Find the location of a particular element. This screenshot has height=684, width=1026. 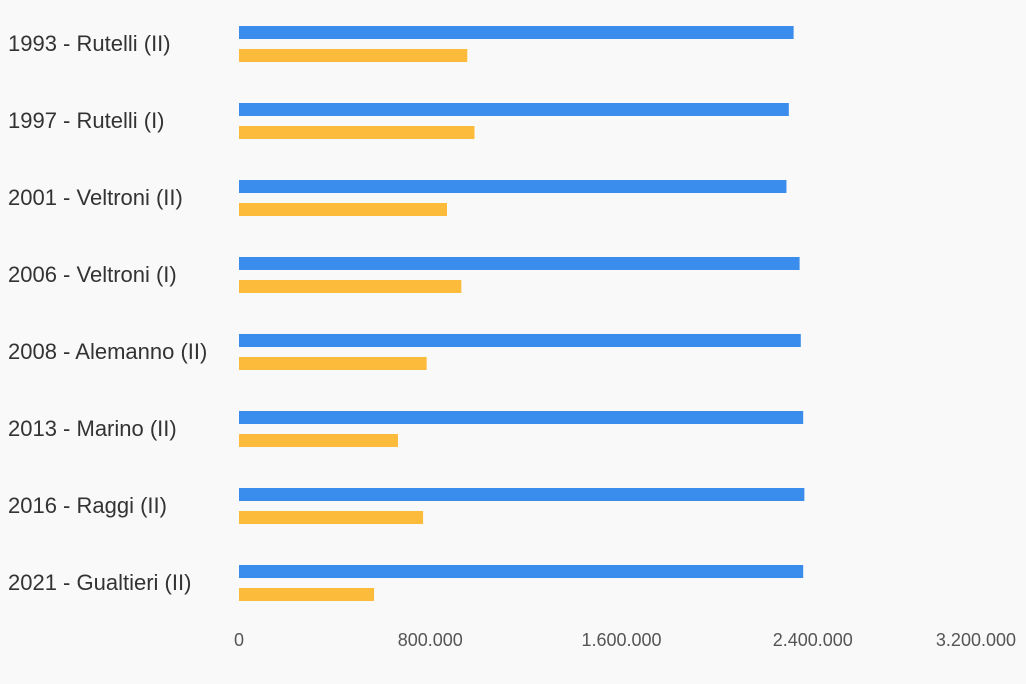

x-tick-label: 800.000 is located at coordinates (430, 640).